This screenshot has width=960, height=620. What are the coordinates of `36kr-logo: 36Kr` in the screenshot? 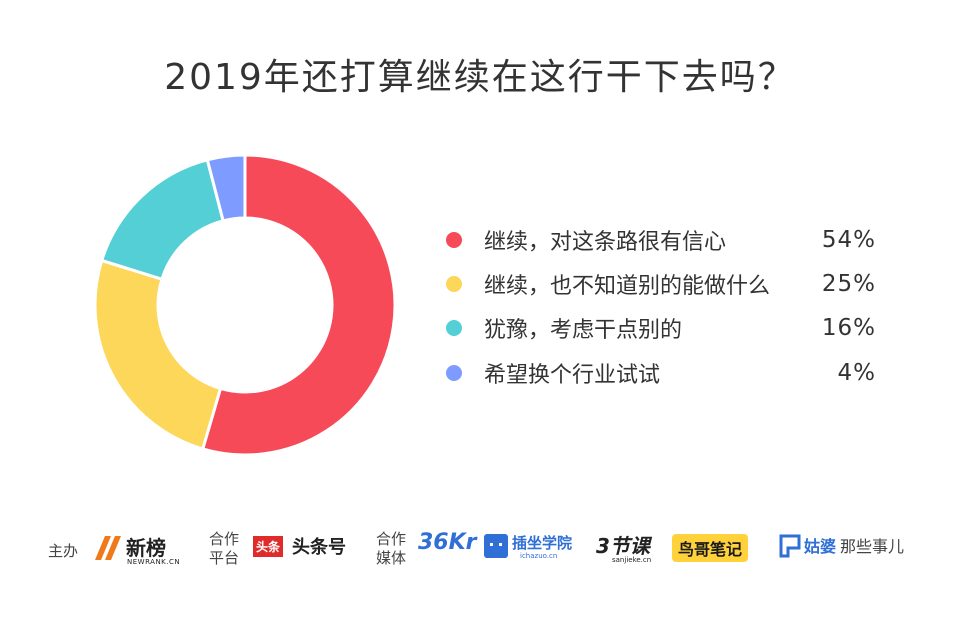 It's located at (447, 542).